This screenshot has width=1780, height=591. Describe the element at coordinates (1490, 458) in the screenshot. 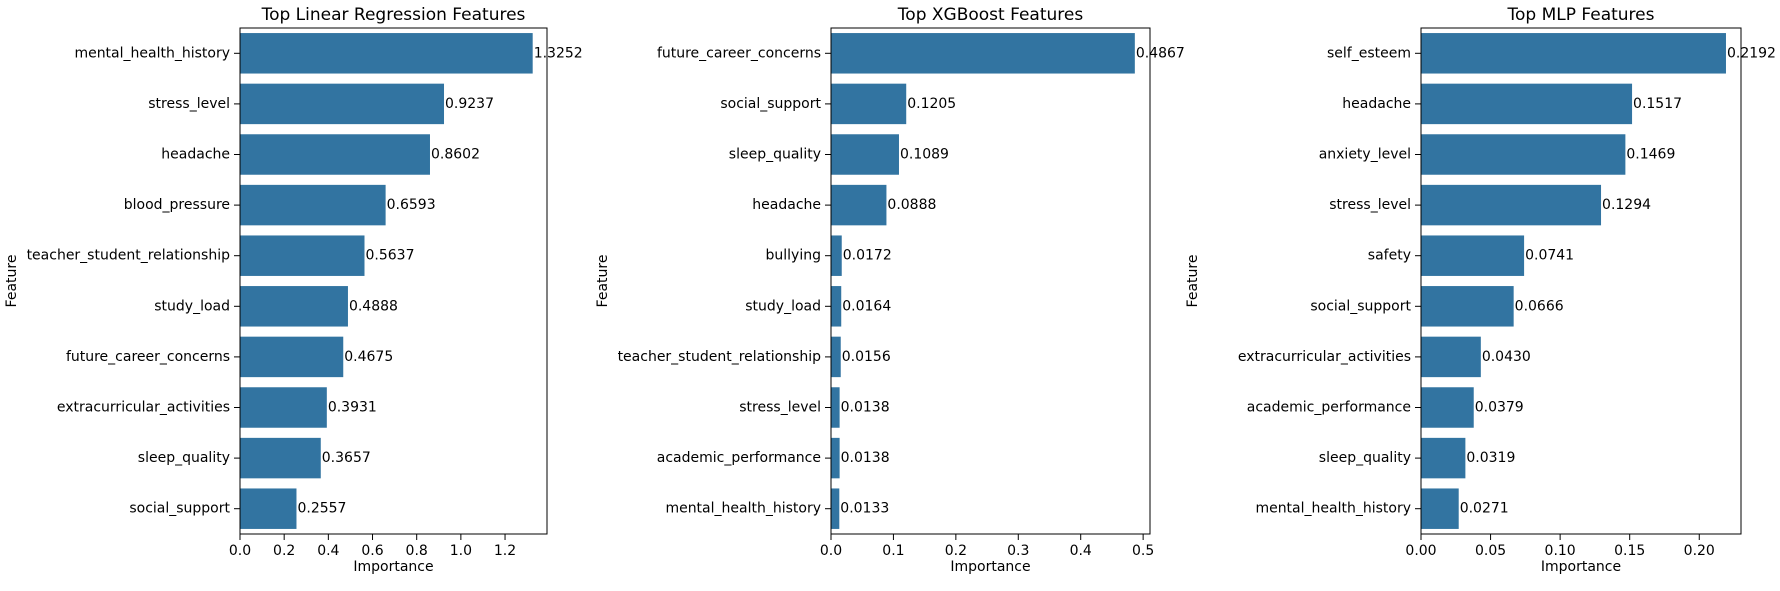

I see `bar-value-label: 0.0319` at that location.